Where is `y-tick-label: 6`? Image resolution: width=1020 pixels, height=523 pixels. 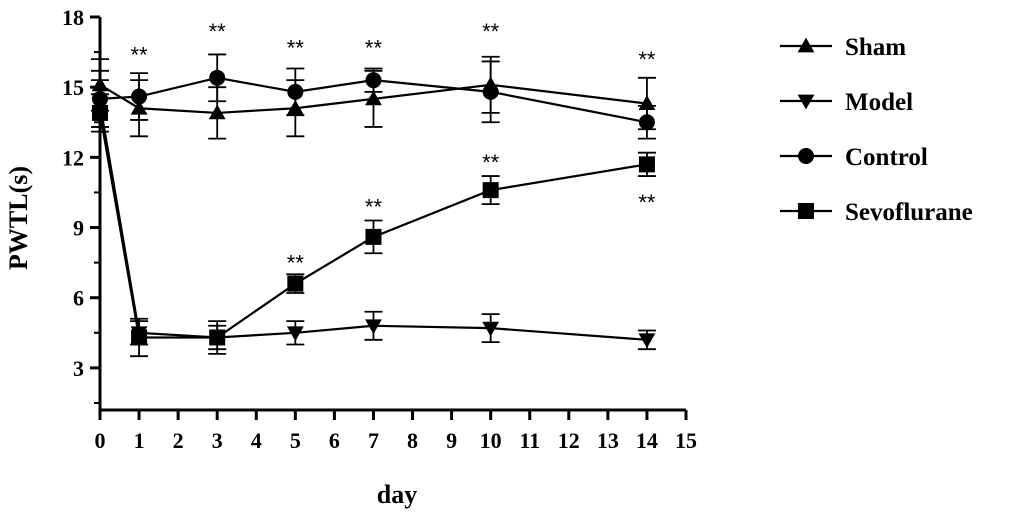
y-tick-label: 6 is located at coordinates (78, 298).